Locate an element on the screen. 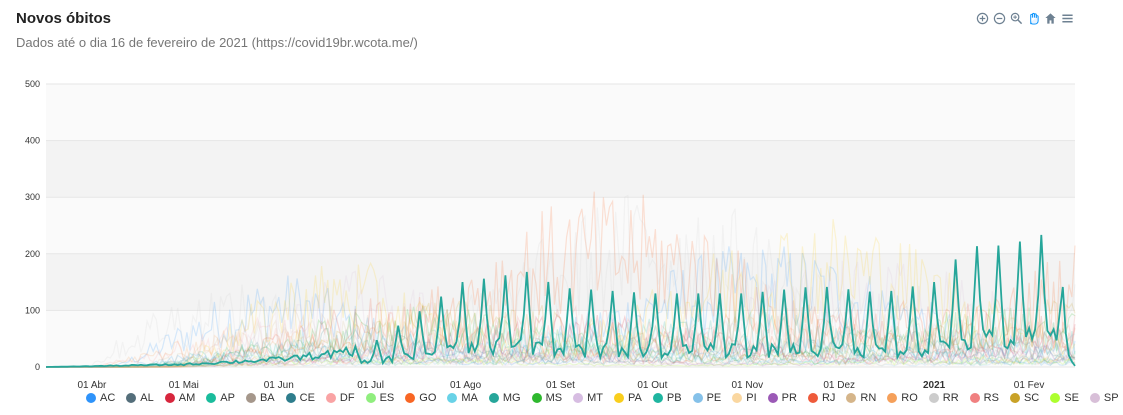  legend-item-sc: SC is located at coordinates (1024, 398).